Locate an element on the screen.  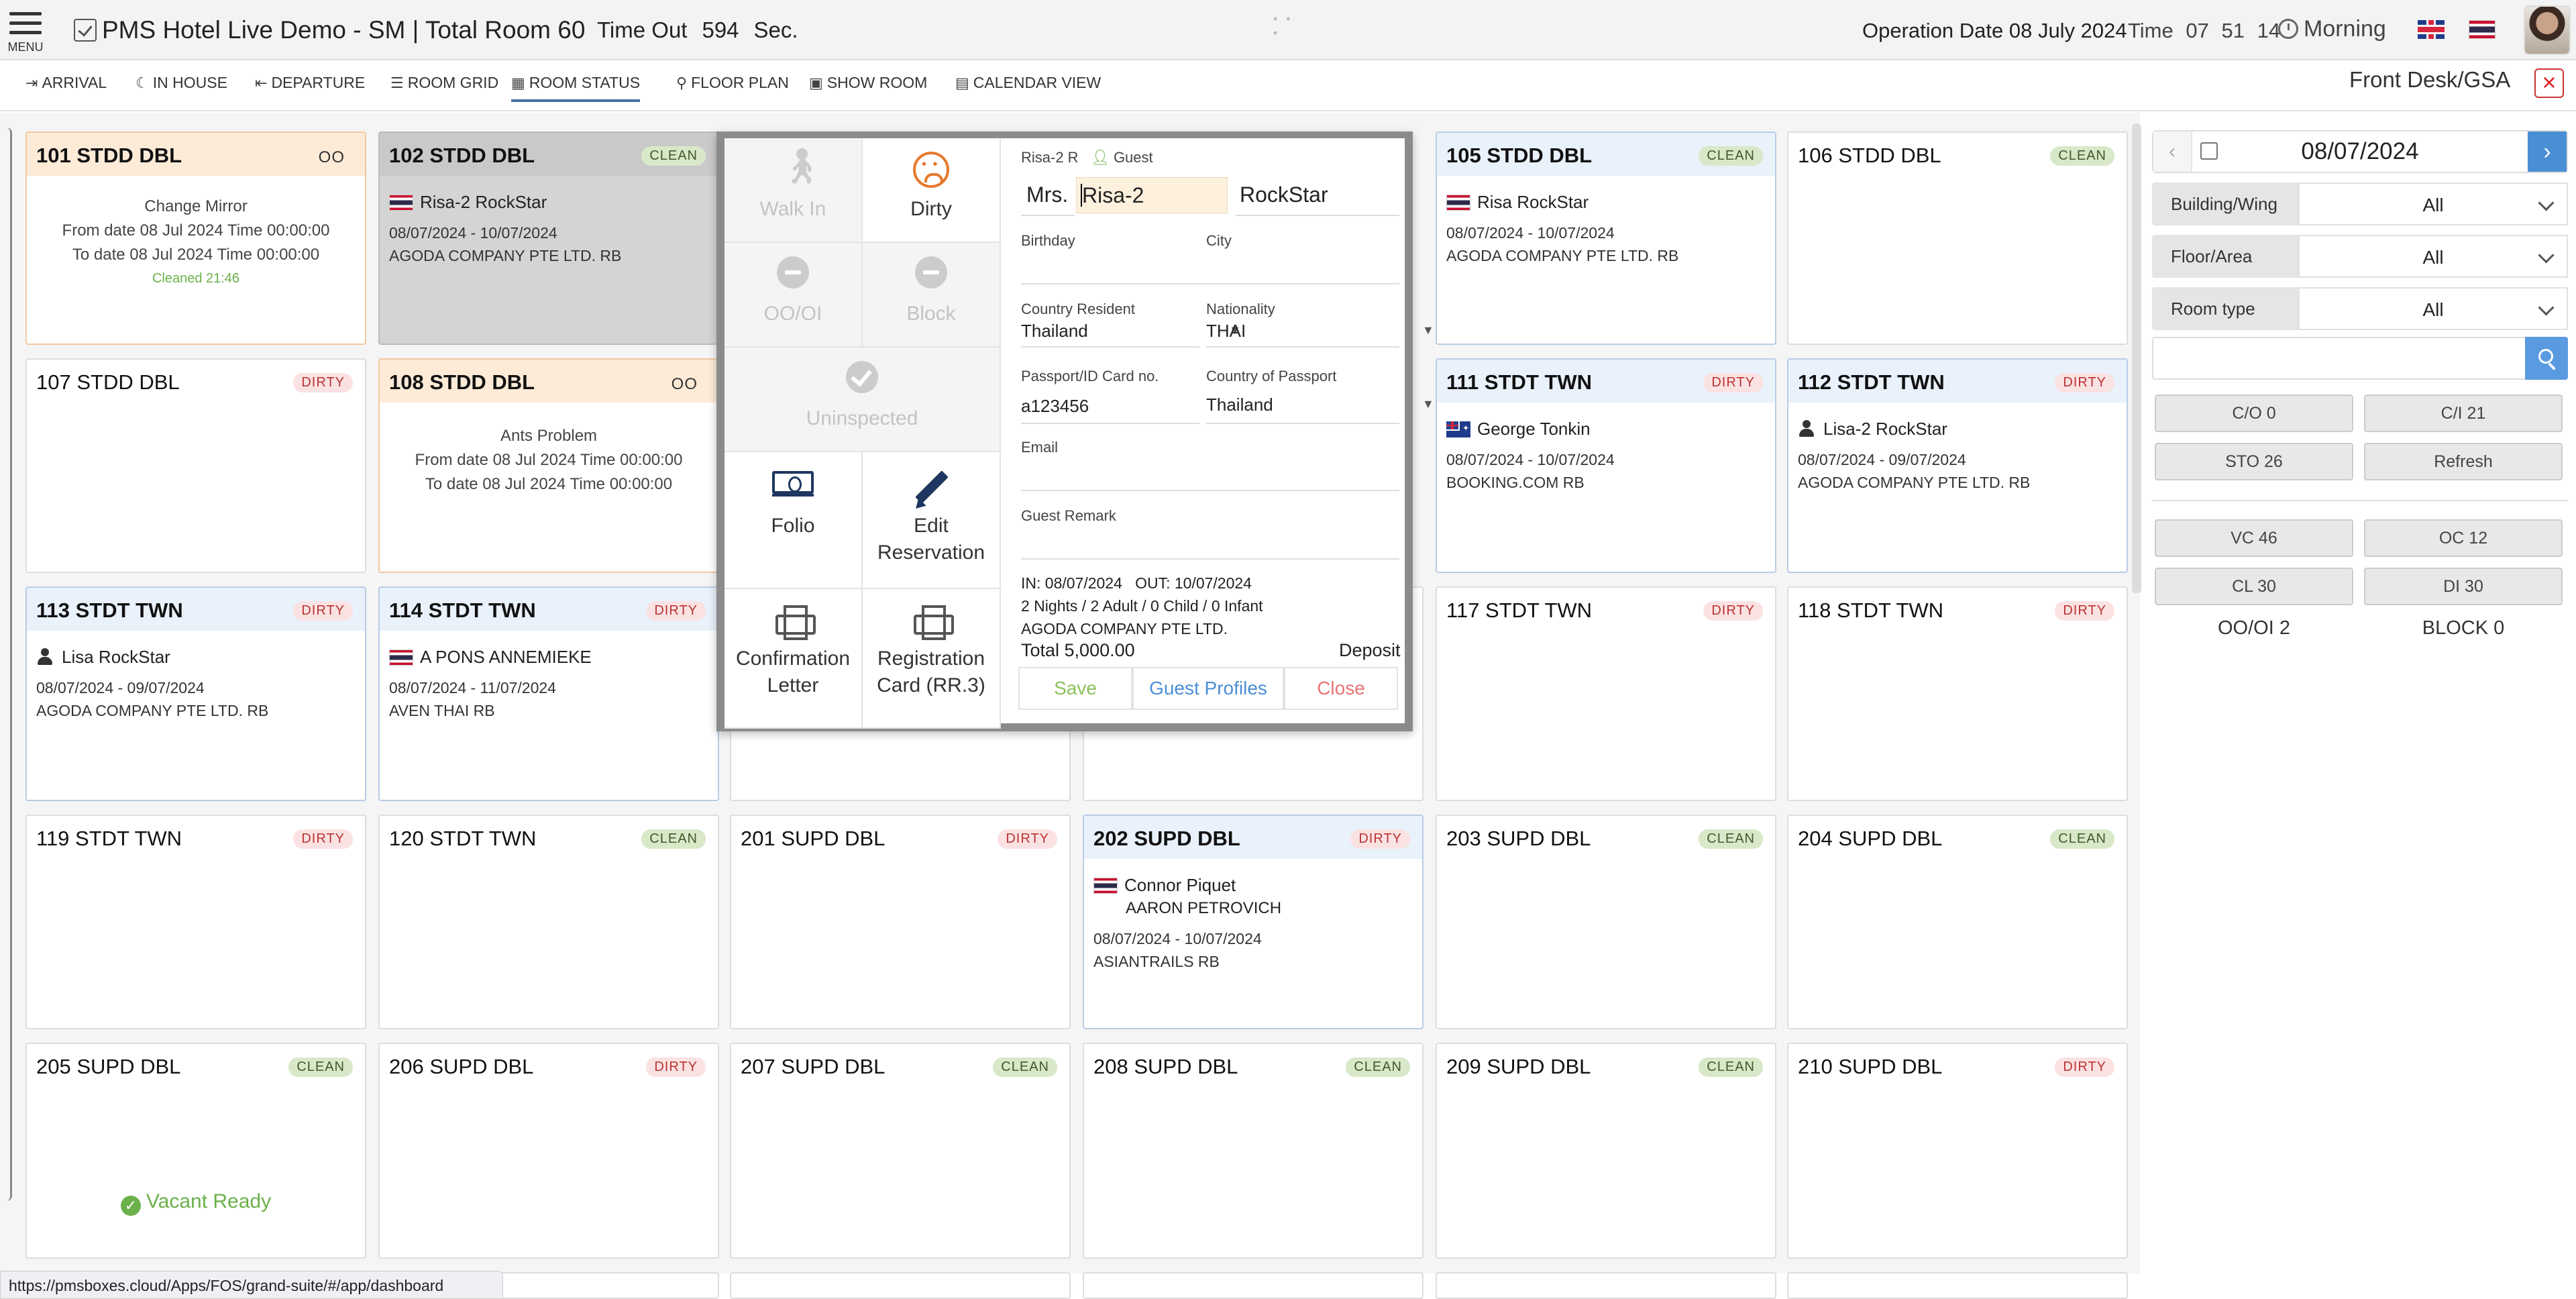
block-count: BLOCK 0 is located at coordinates (2463, 628).